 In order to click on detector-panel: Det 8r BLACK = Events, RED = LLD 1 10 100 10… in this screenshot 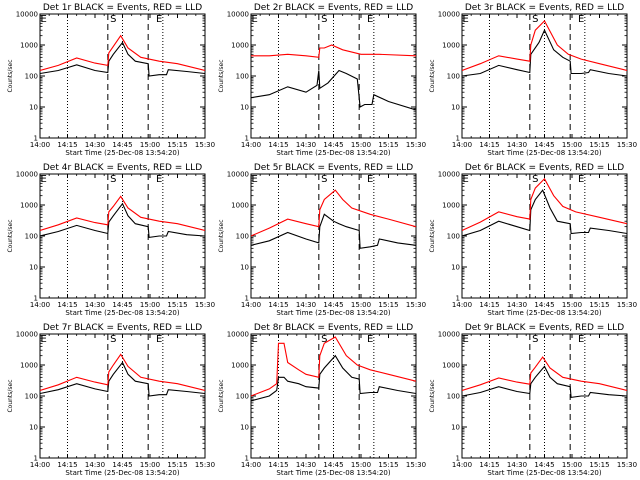, I will do `click(322, 400)`.